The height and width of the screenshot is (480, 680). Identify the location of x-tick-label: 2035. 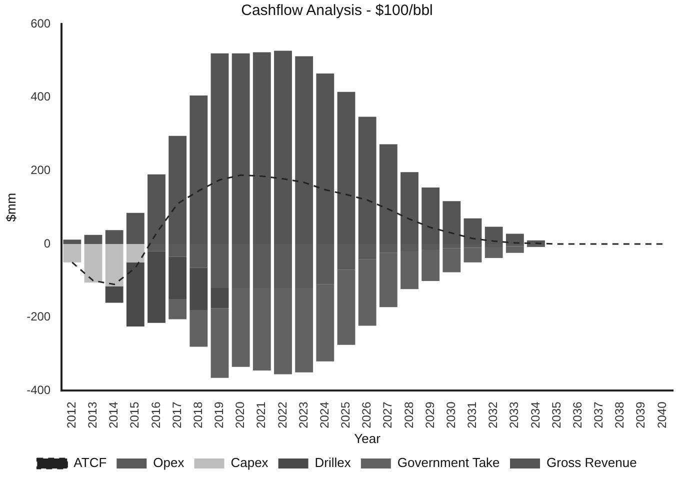
(556, 414).